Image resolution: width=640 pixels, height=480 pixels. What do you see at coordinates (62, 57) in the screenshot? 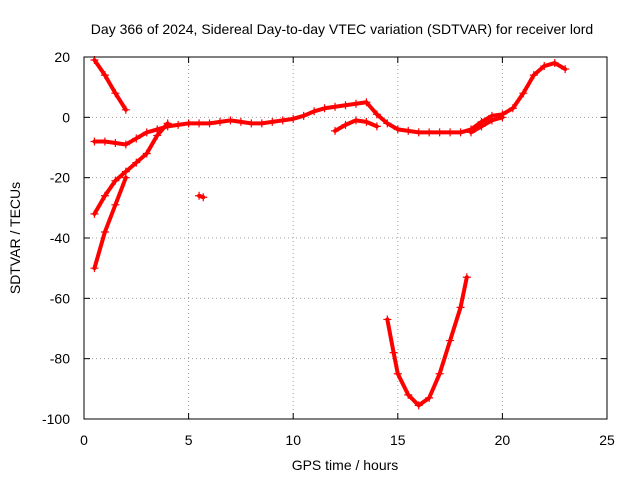
I see `y-tick-label: 20` at bounding box center [62, 57].